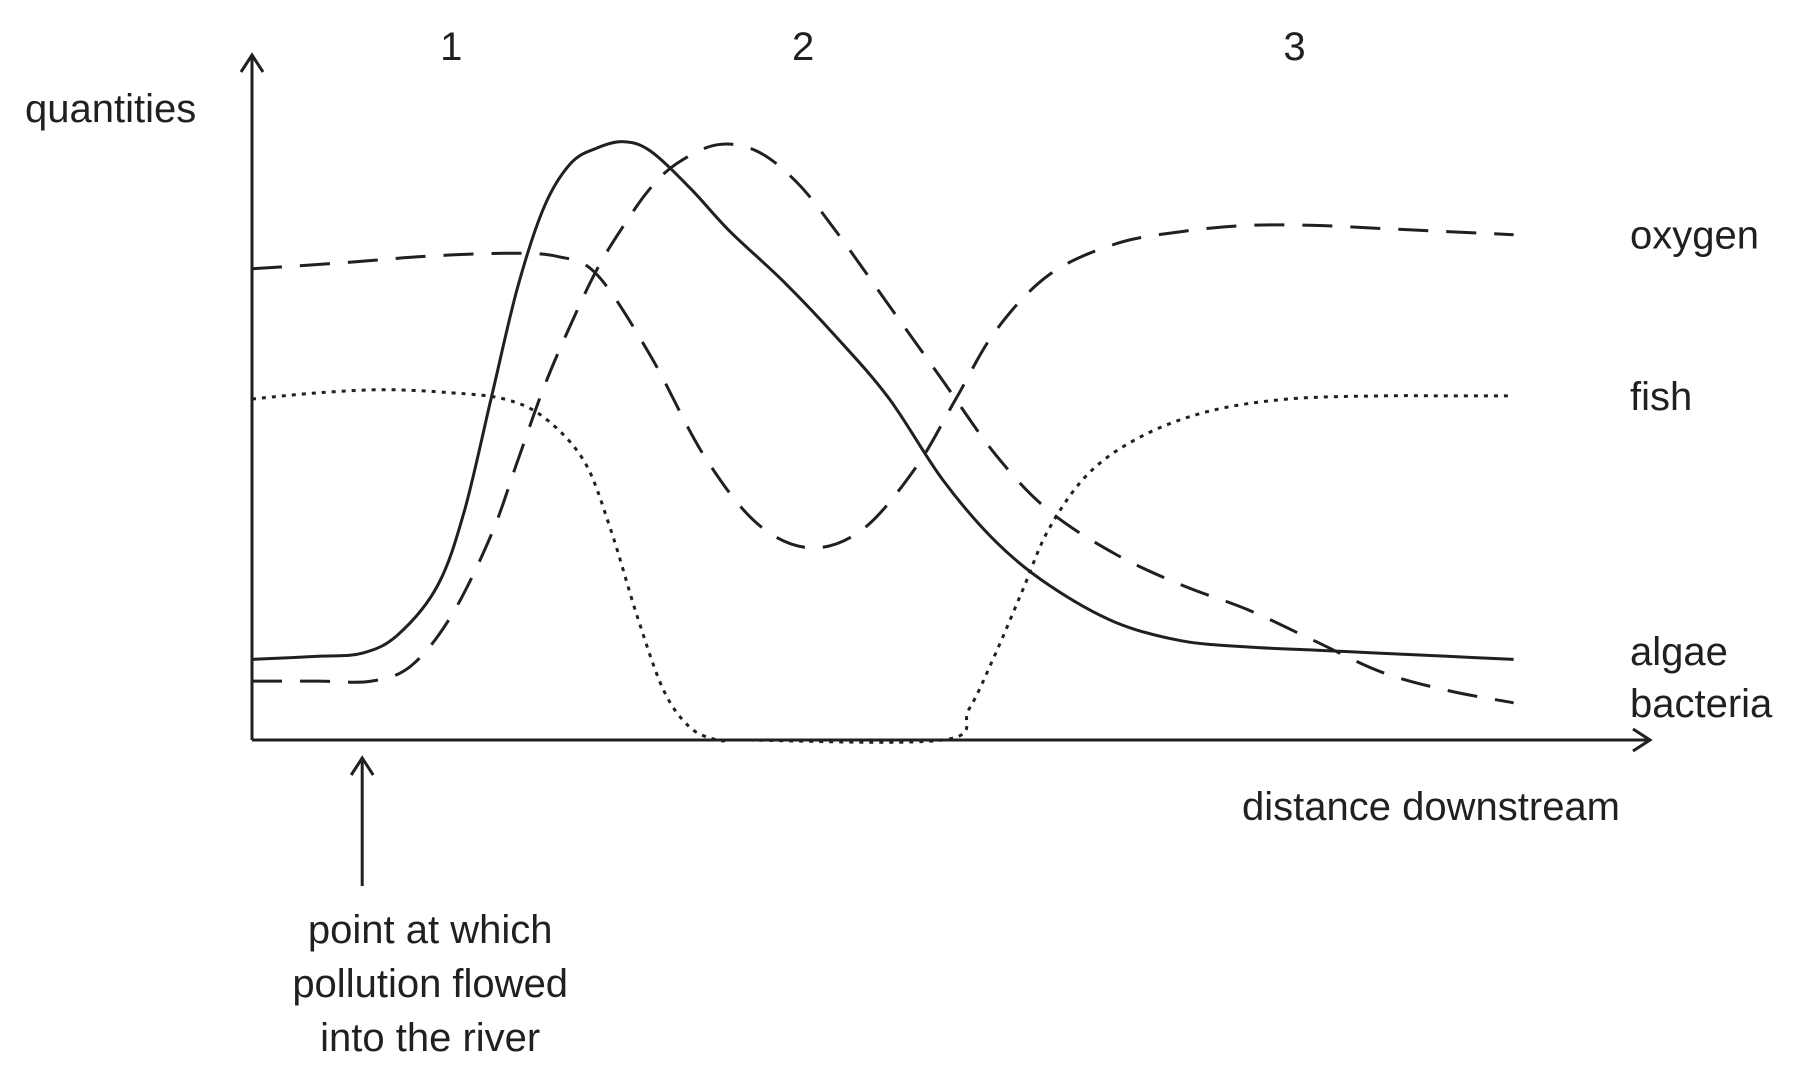 The image size is (1807, 1083). What do you see at coordinates (1294, 47) in the screenshot?
I see `zone-label-3: 3` at bounding box center [1294, 47].